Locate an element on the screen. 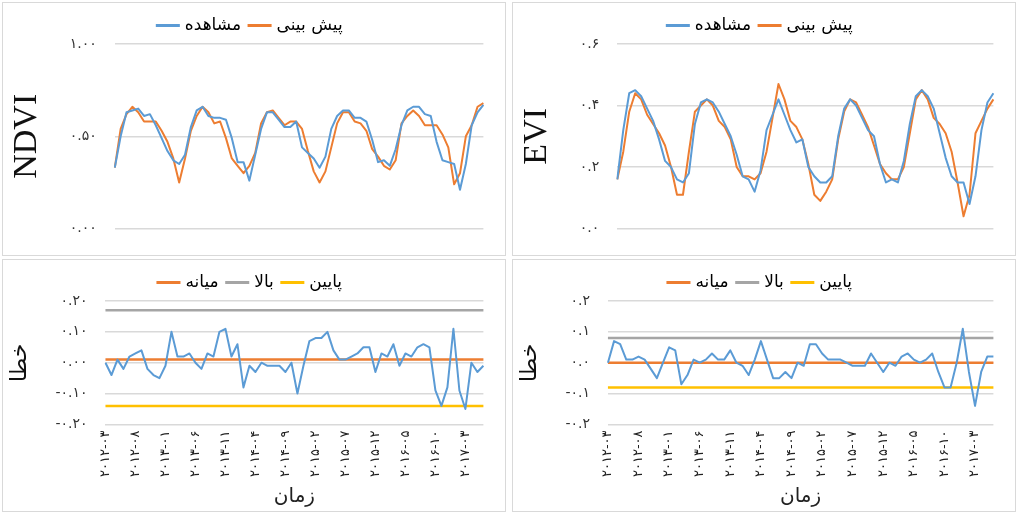 This screenshot has width=1018, height=514. y-tick-label: ۰.۵۰ is located at coordinates (83, 134).